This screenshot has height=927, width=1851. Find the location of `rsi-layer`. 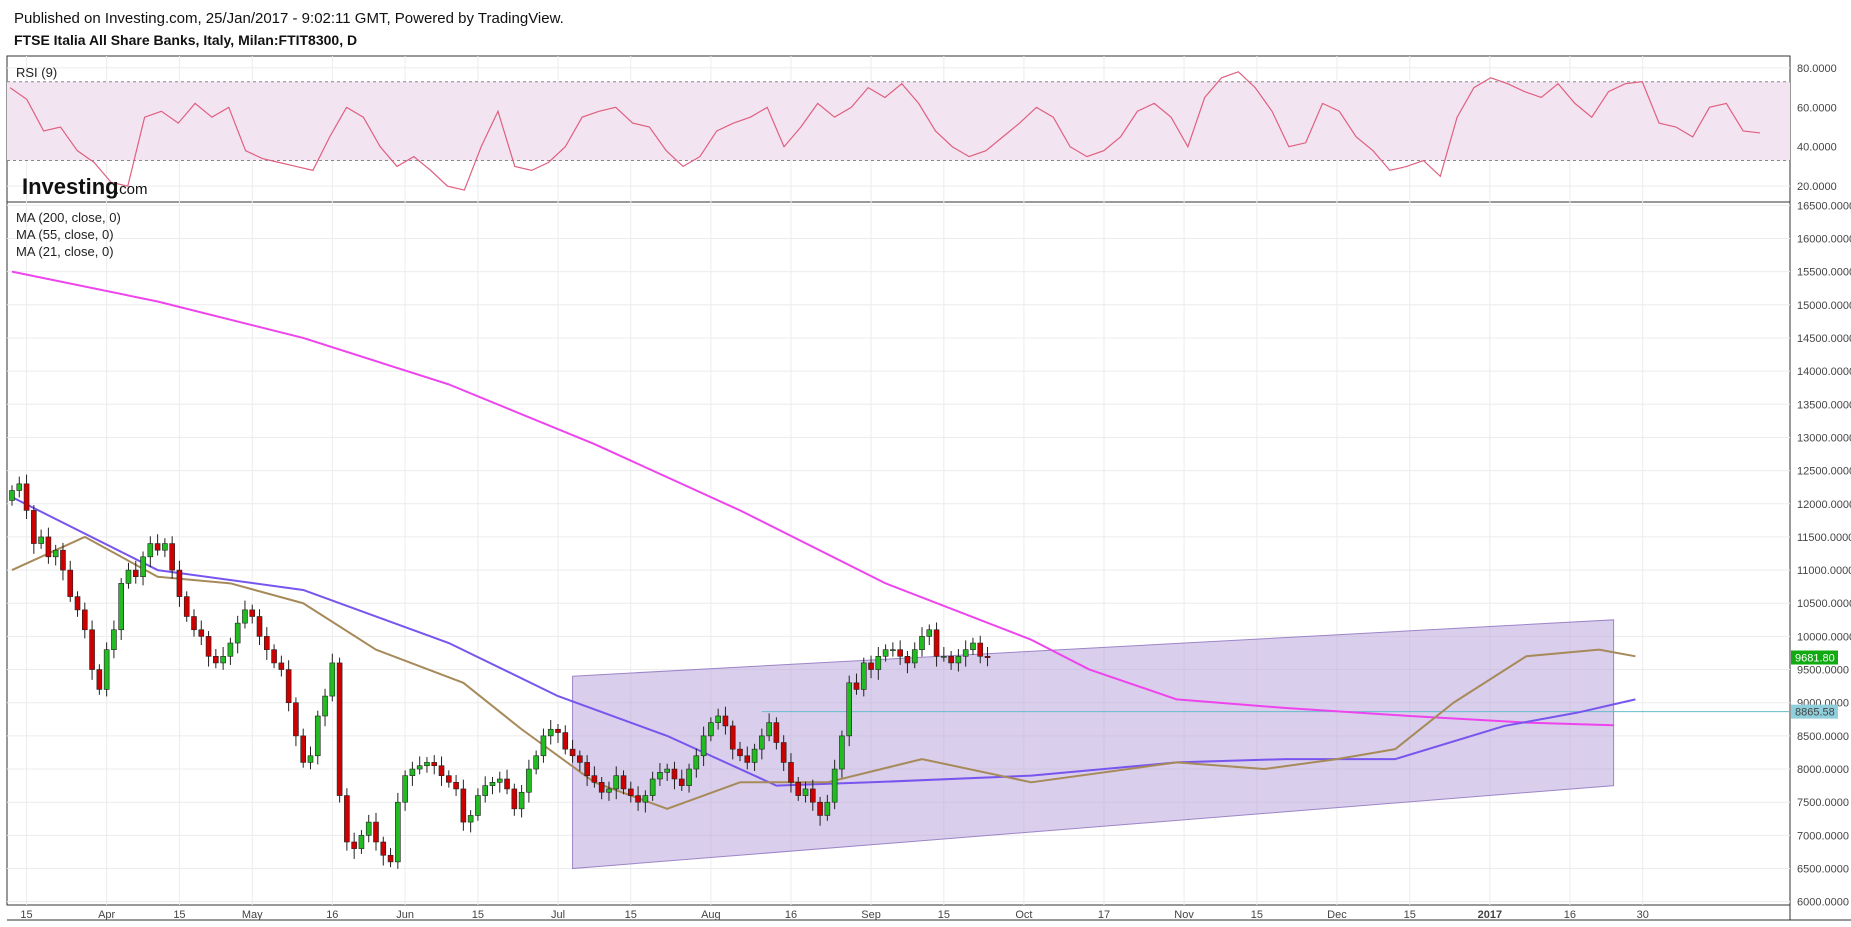

rsi-layer is located at coordinates (898, 131).